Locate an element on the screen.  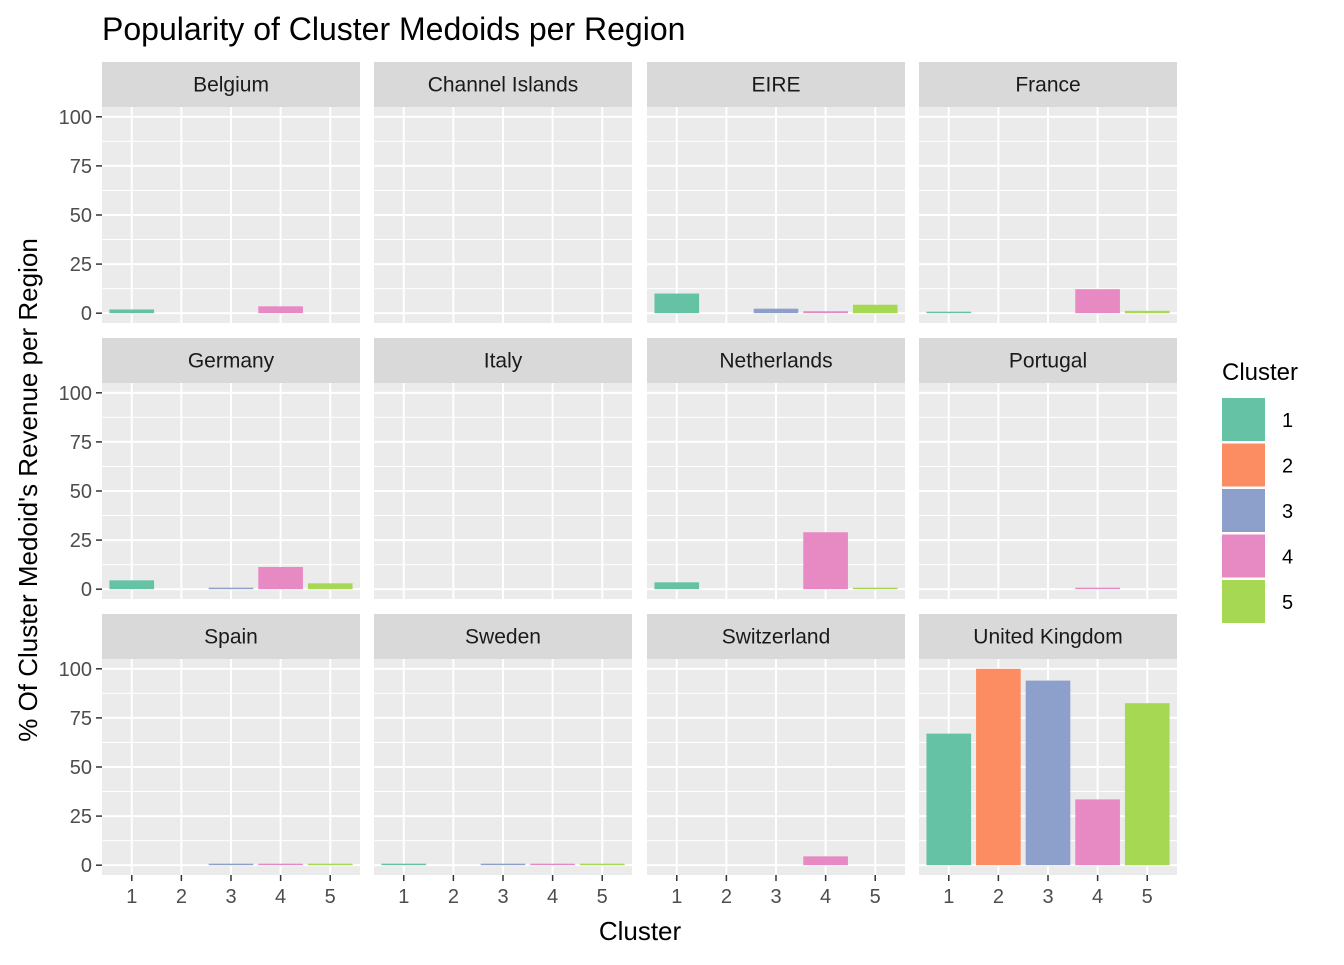
facet-strip-label: Switzerland is located at coordinates (776, 637).